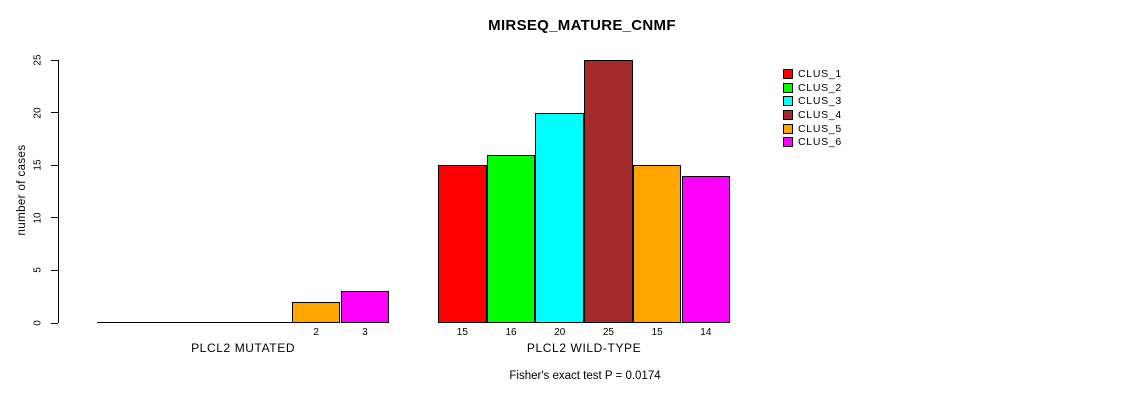 The image size is (1140, 400). Describe the element at coordinates (585, 376) in the screenshot. I see `caption: Fisher's exact test P = 0.0174` at that location.